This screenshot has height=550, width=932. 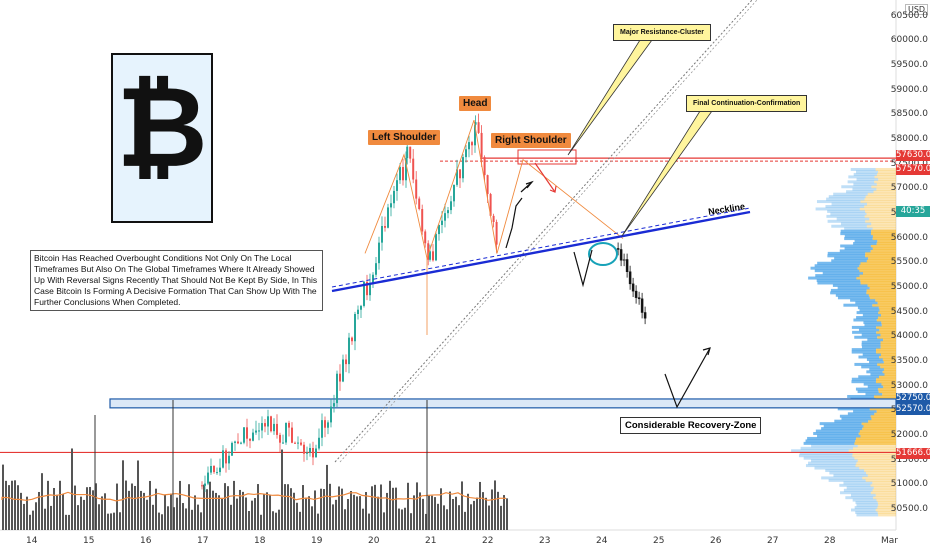 I want to click on y-tick-label: 53500.0, so click(x=909, y=361).